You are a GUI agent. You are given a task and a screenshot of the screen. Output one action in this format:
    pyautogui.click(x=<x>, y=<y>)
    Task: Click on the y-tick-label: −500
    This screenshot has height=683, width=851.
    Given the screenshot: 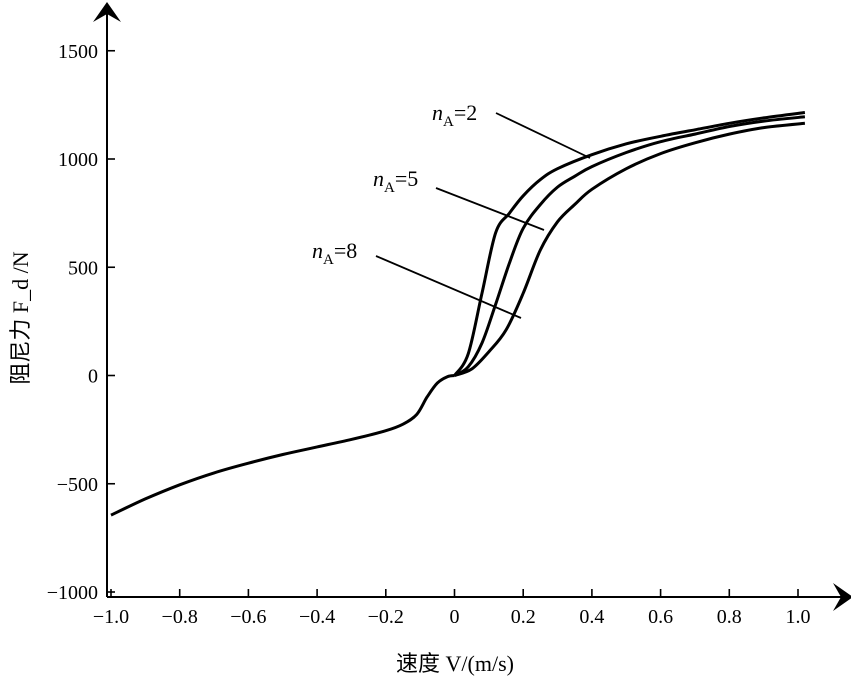 What is the action you would take?
    pyautogui.click(x=77, y=485)
    